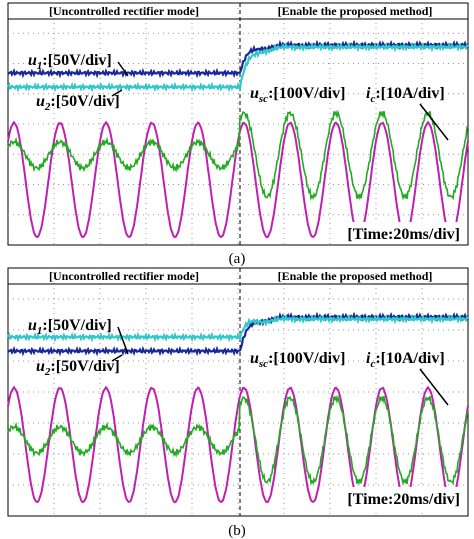  I want to click on caption: (b), so click(237, 531).